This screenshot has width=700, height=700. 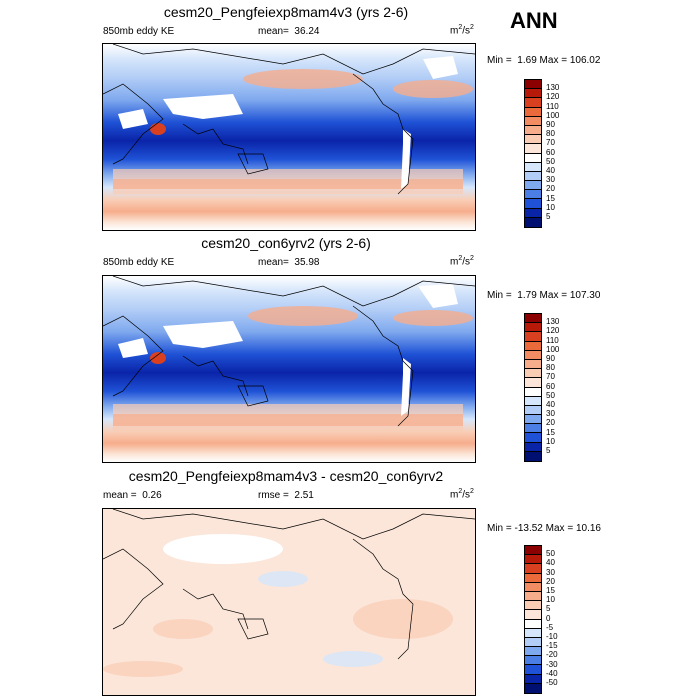 I want to click on panel-3-rmse: rmse = 2.51, so click(x=286, y=495).